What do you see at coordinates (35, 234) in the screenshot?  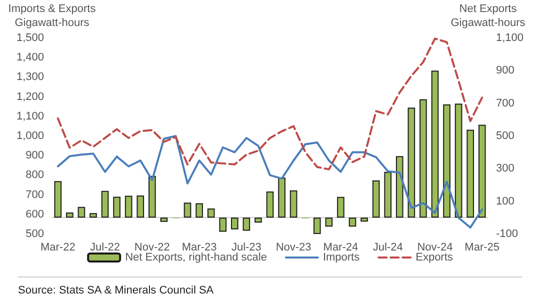 I see `y-tick-label: 500` at bounding box center [35, 234].